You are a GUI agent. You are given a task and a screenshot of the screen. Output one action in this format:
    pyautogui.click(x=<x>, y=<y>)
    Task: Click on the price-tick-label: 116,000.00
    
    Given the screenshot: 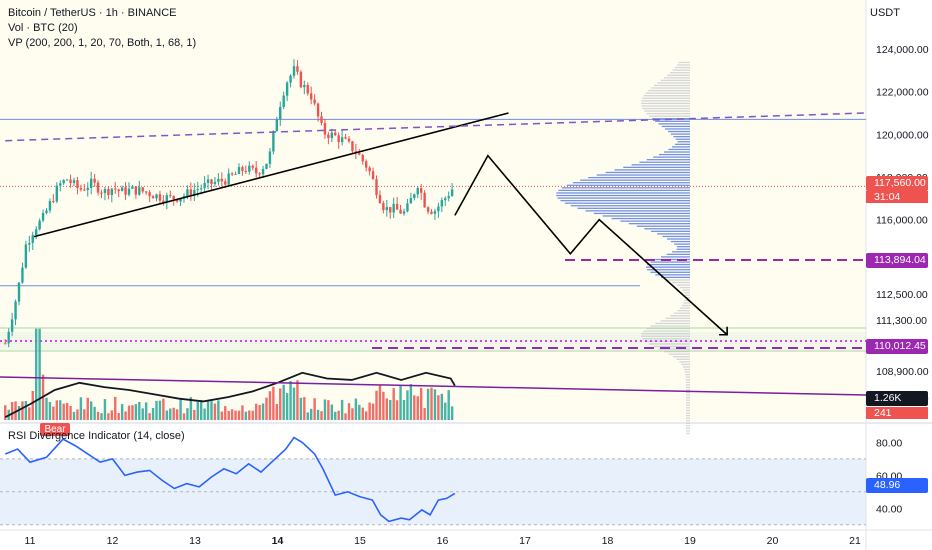 What is the action you would take?
    pyautogui.click(x=902, y=221)
    